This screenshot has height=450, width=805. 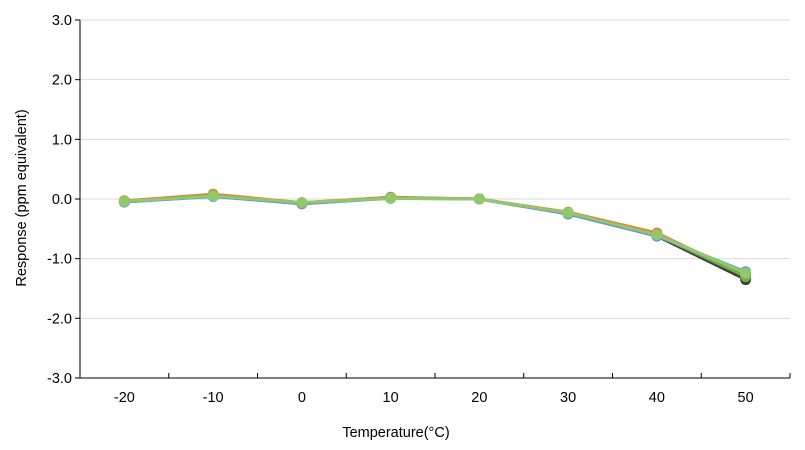 What do you see at coordinates (62, 140) in the screenshot?
I see `y-tick-label: 1.0` at bounding box center [62, 140].